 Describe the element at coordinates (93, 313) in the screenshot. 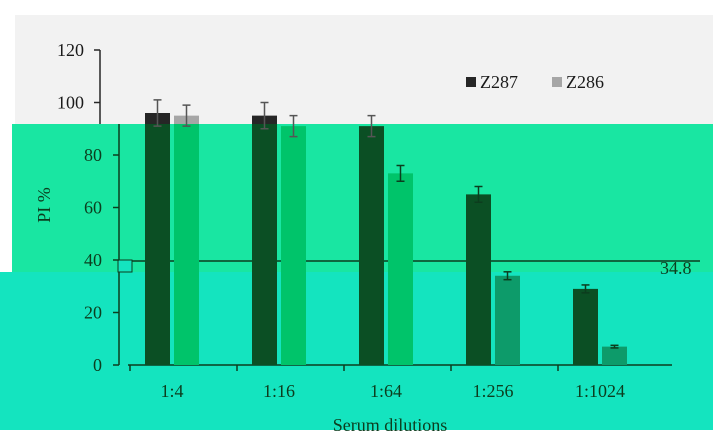

I see `y-tick-label: 20` at that location.